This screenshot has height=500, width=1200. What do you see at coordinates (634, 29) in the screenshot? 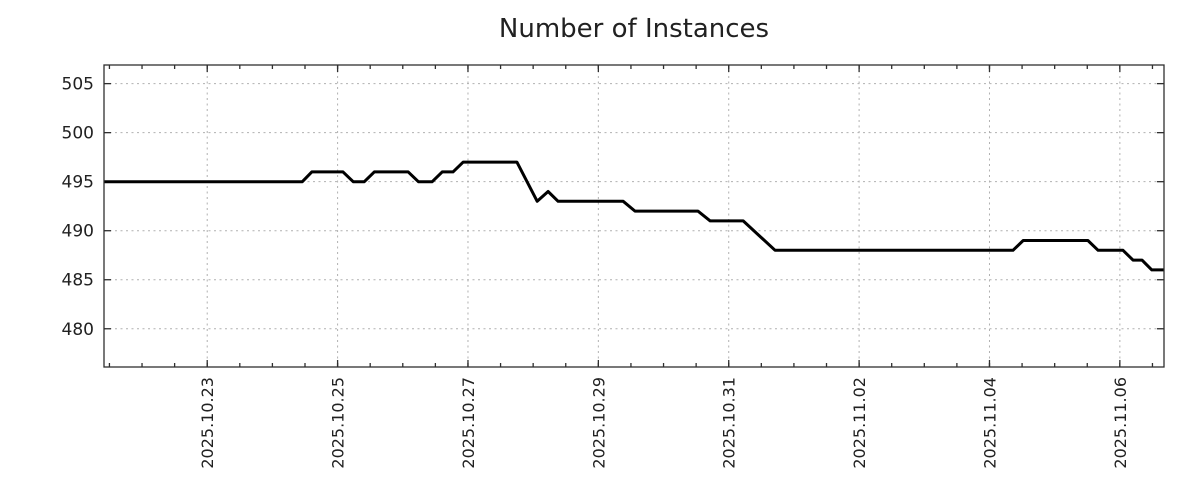
I see `chart-title: Number of Instances` at bounding box center [634, 29].